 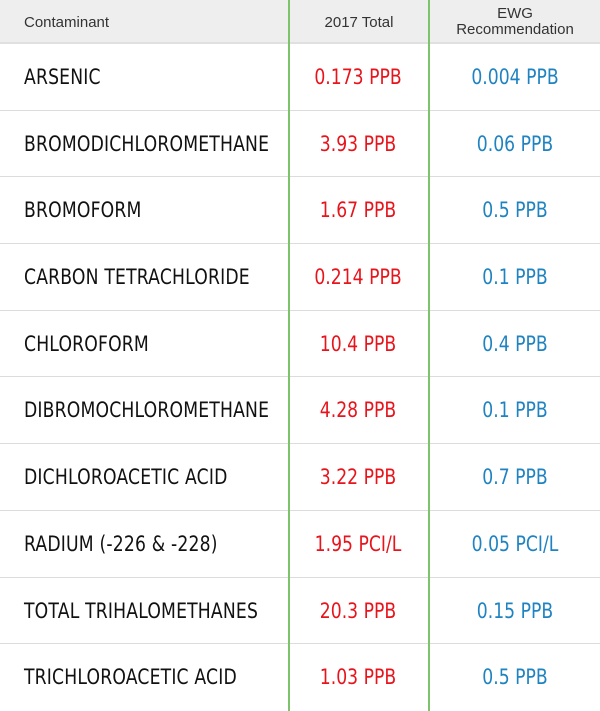 I want to click on header-2017-total: 2017 Total, so click(x=359, y=22).